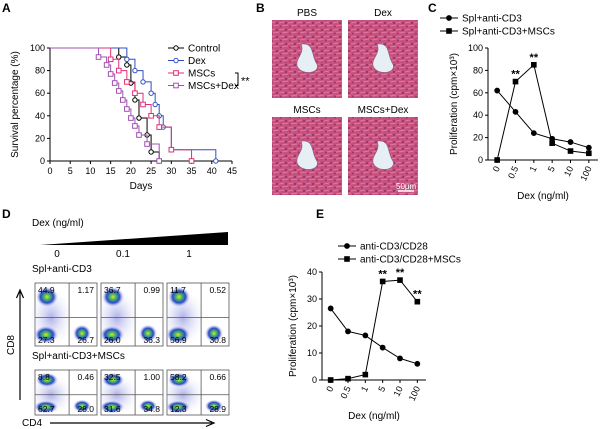  What do you see at coordinates (63, 314) in the screenshot?
I see `flow-plot: 44.9 1.17 27.3 26.7` at bounding box center [63, 314].